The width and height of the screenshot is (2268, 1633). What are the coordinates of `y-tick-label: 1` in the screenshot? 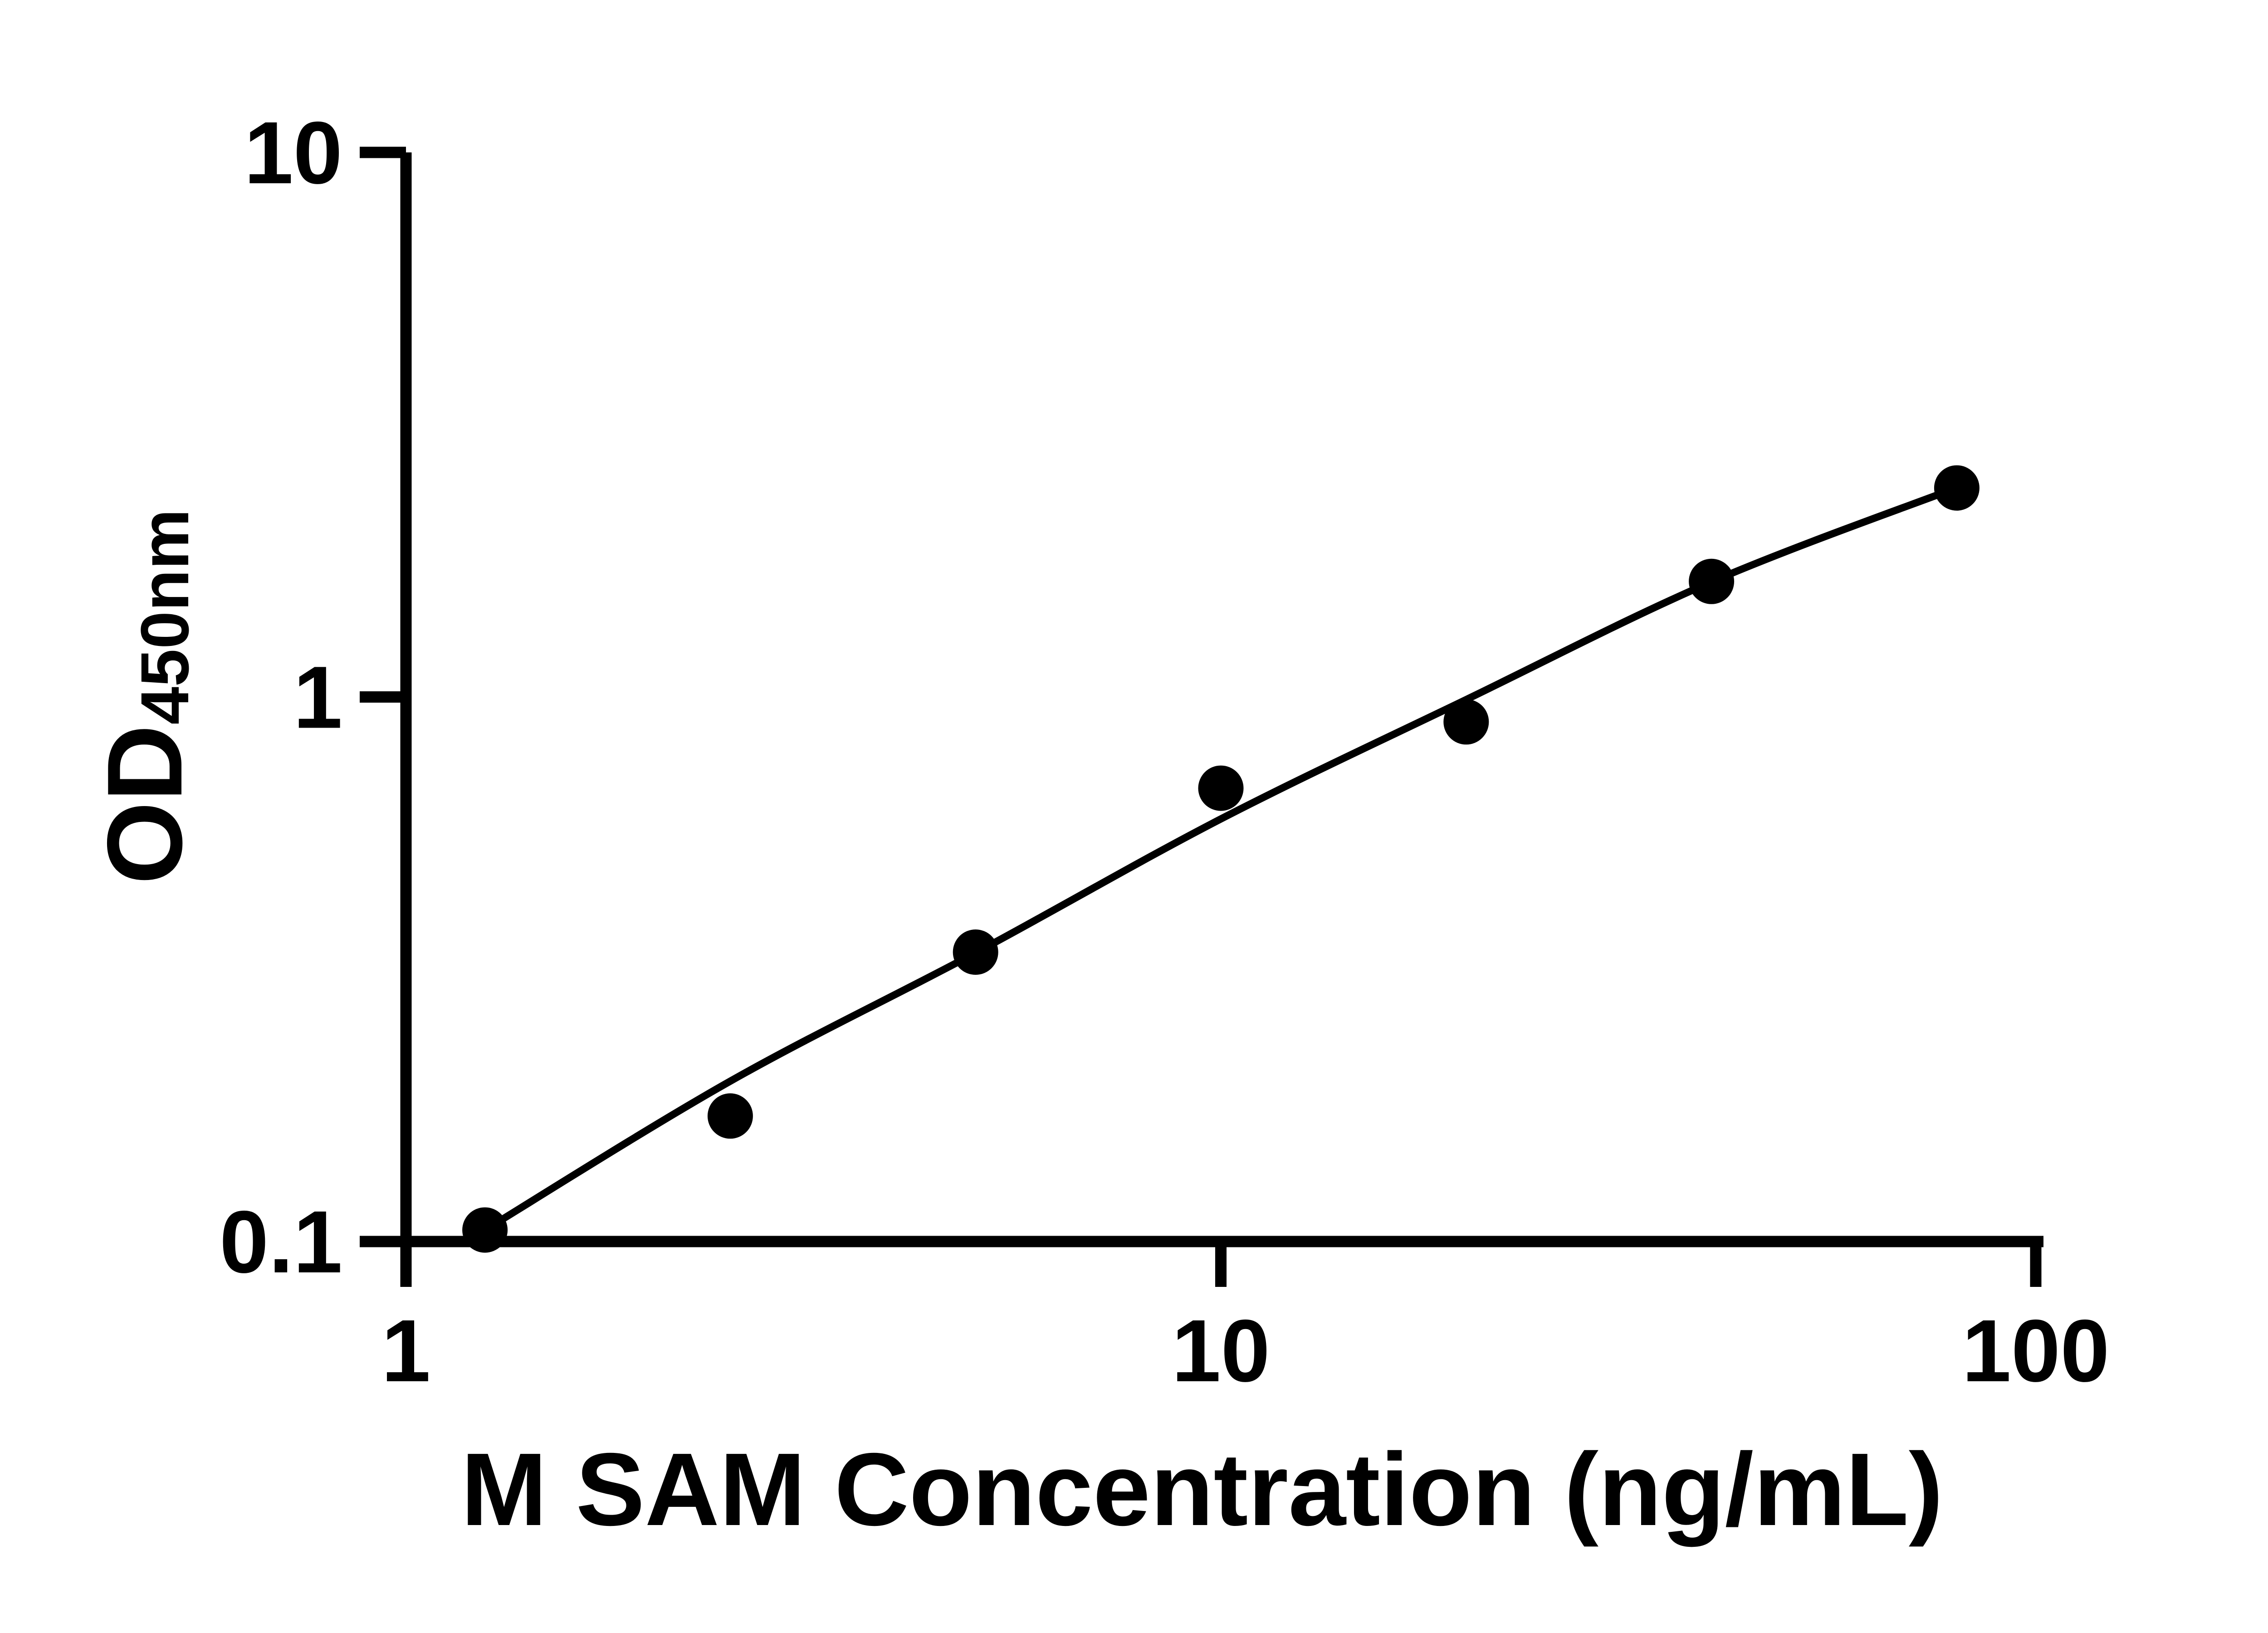 It's located at (318, 697).